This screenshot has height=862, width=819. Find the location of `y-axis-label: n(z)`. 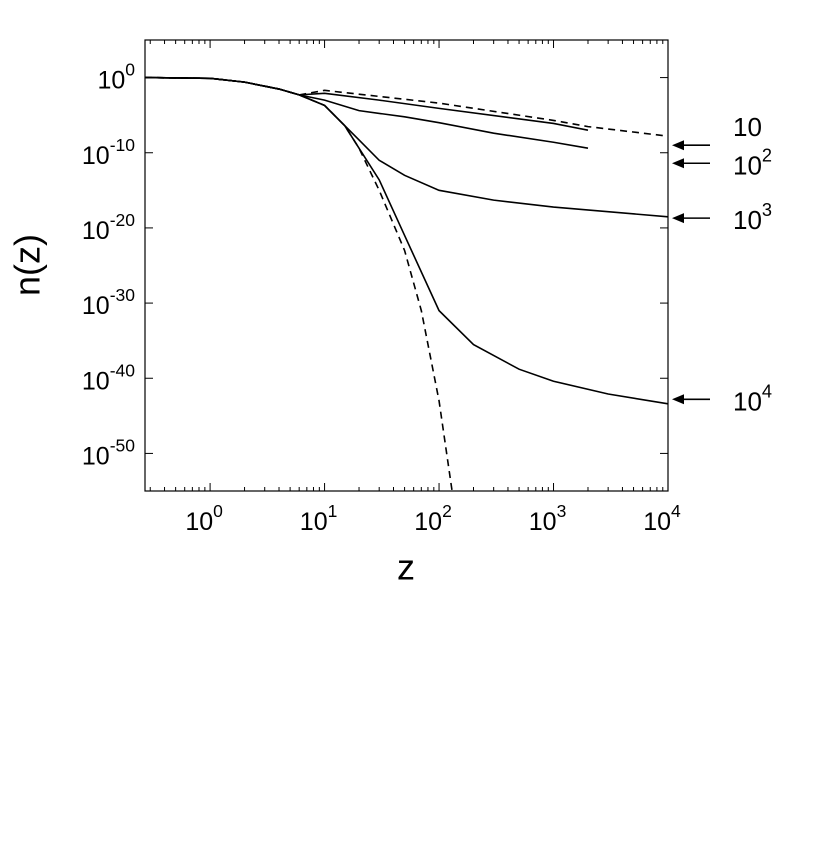

y-axis-label: n(z) is located at coordinates (27, 265).